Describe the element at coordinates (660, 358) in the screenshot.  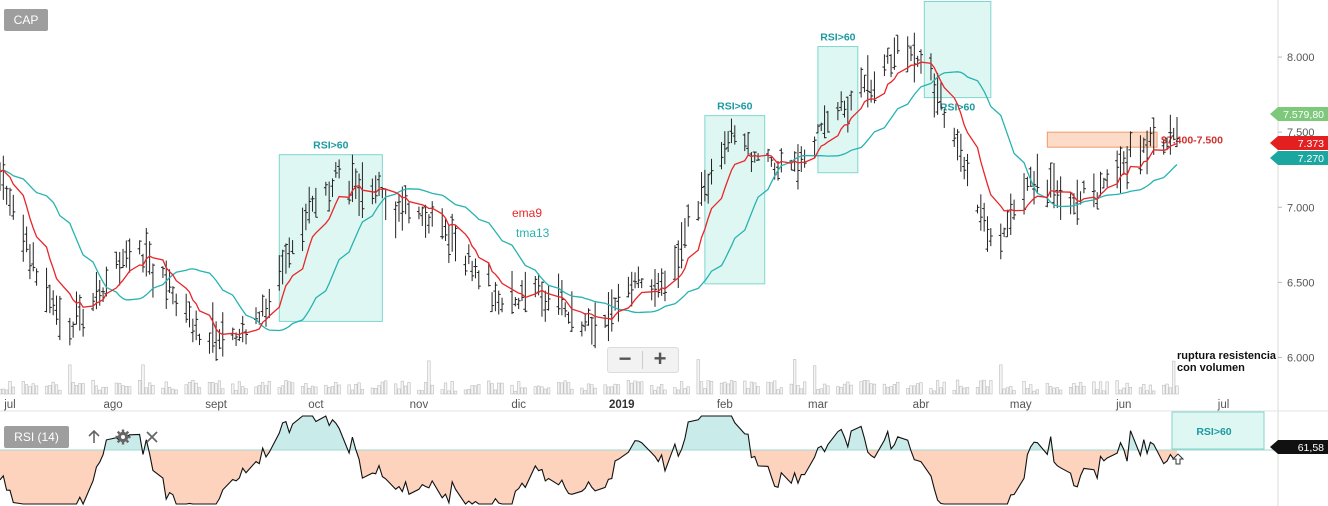
I see `zoom-in-button: +` at that location.